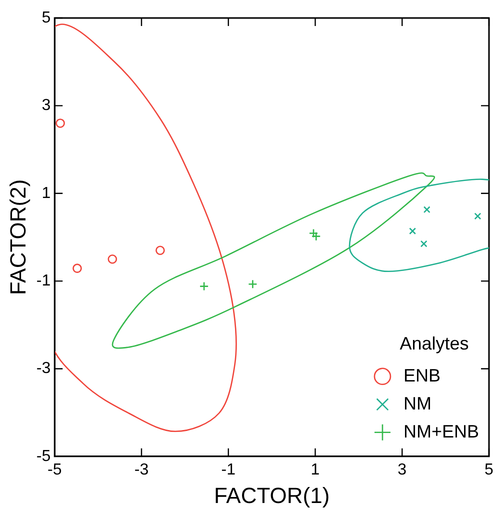  What do you see at coordinates (441, 431) in the screenshot?
I see `legend-label: NM+ENB` at bounding box center [441, 431].